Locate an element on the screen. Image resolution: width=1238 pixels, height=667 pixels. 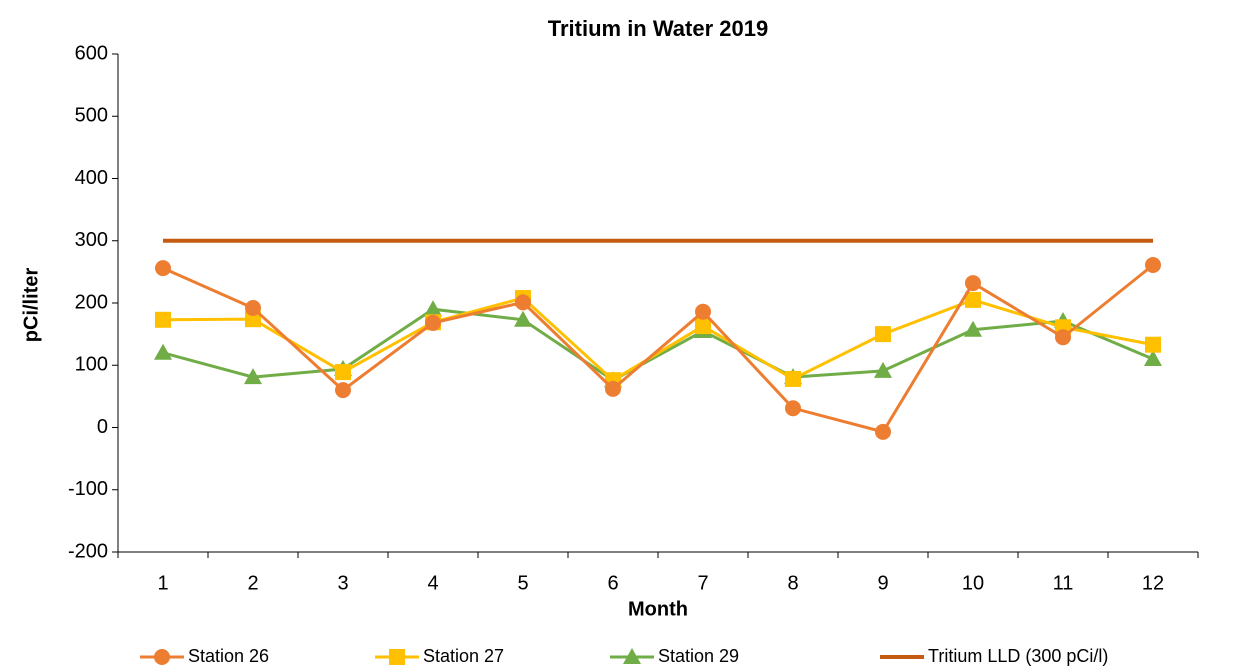
x-tick-label: 10 is located at coordinates (973, 583).